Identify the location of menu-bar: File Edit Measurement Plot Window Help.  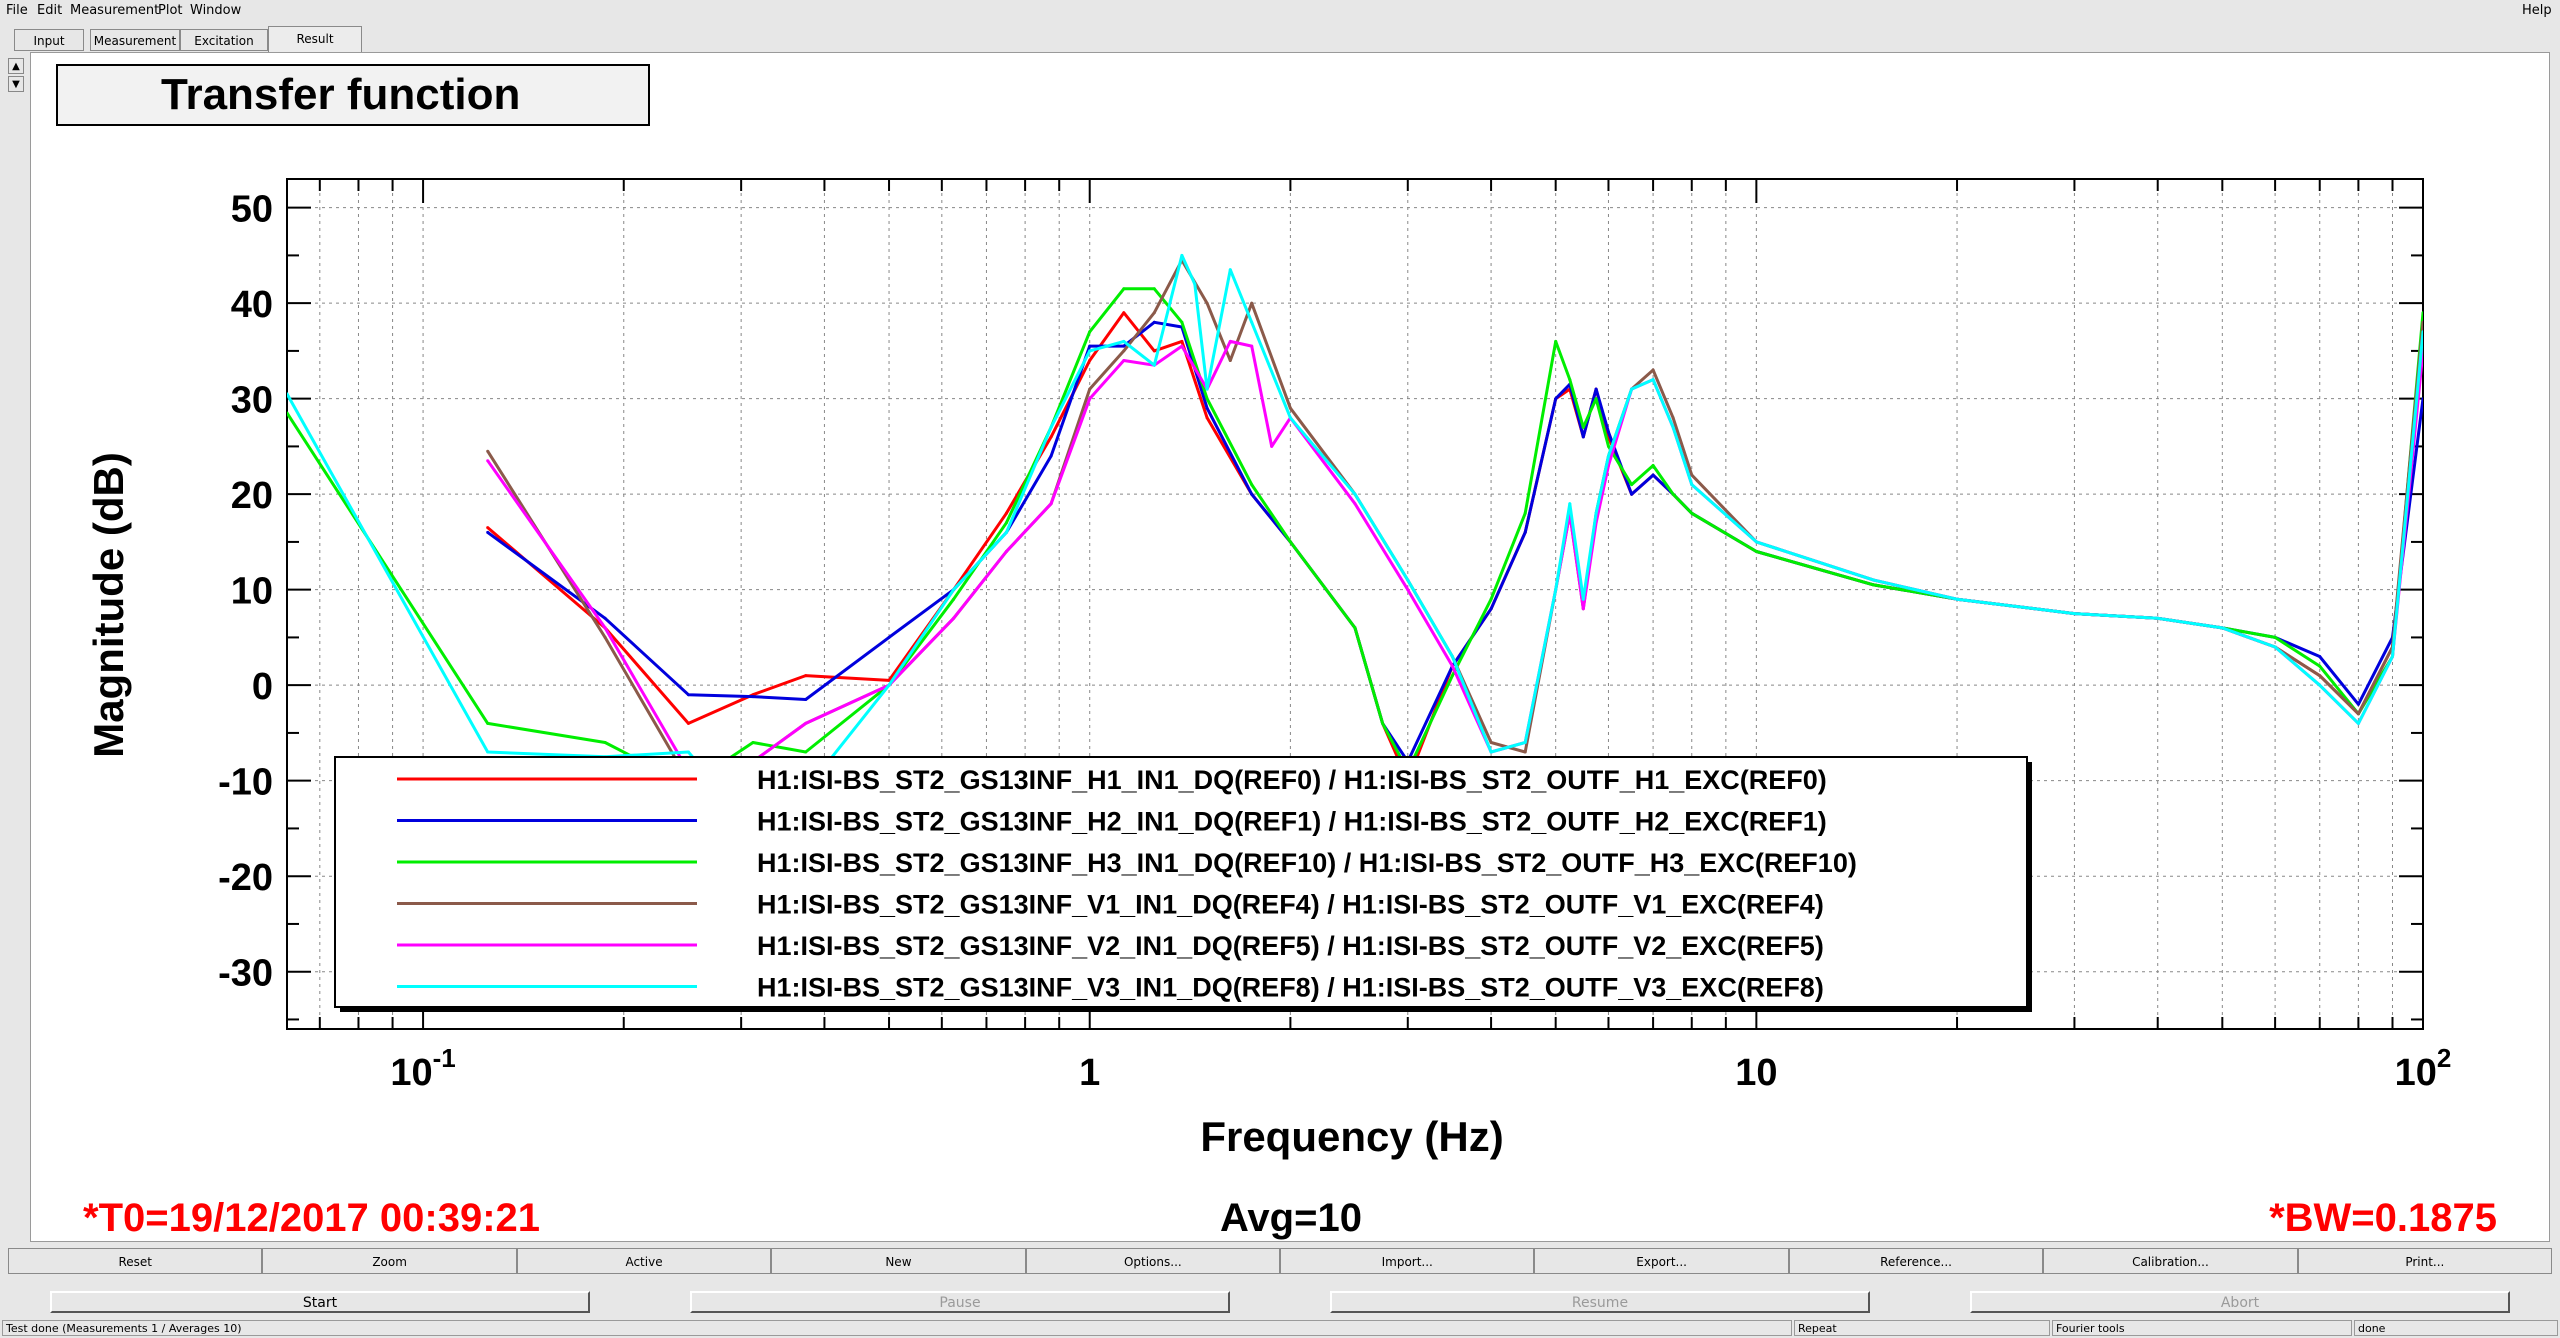
(1280, 12).